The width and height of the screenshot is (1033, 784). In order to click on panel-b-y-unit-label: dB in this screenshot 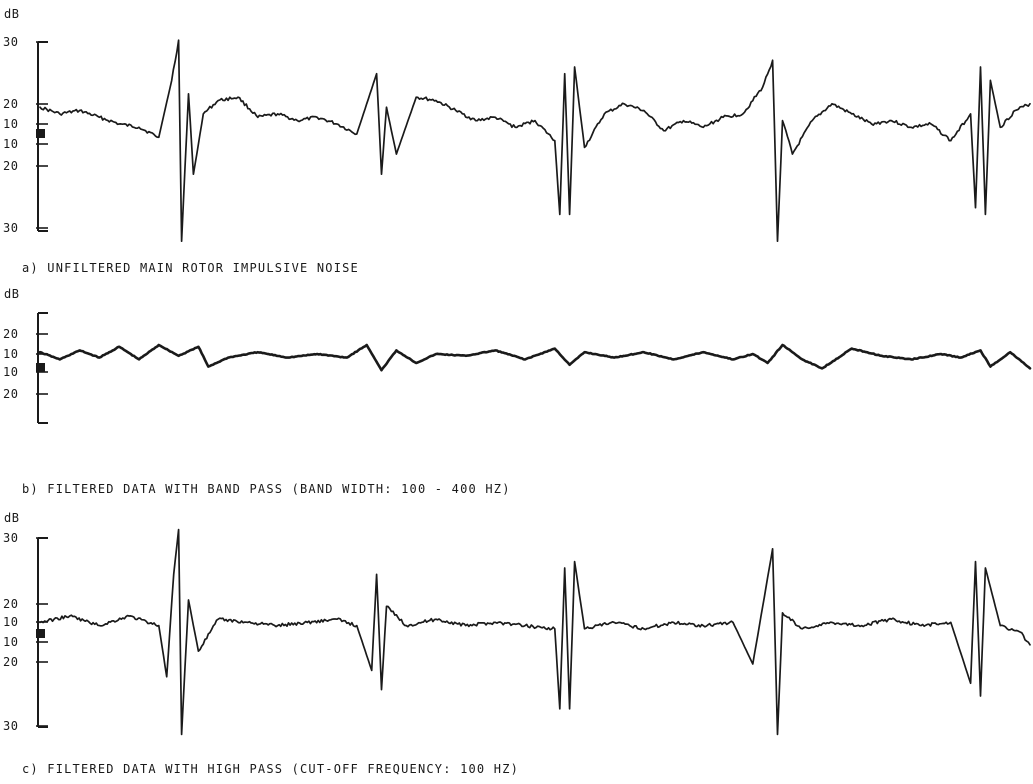, I will do `click(11, 294)`.